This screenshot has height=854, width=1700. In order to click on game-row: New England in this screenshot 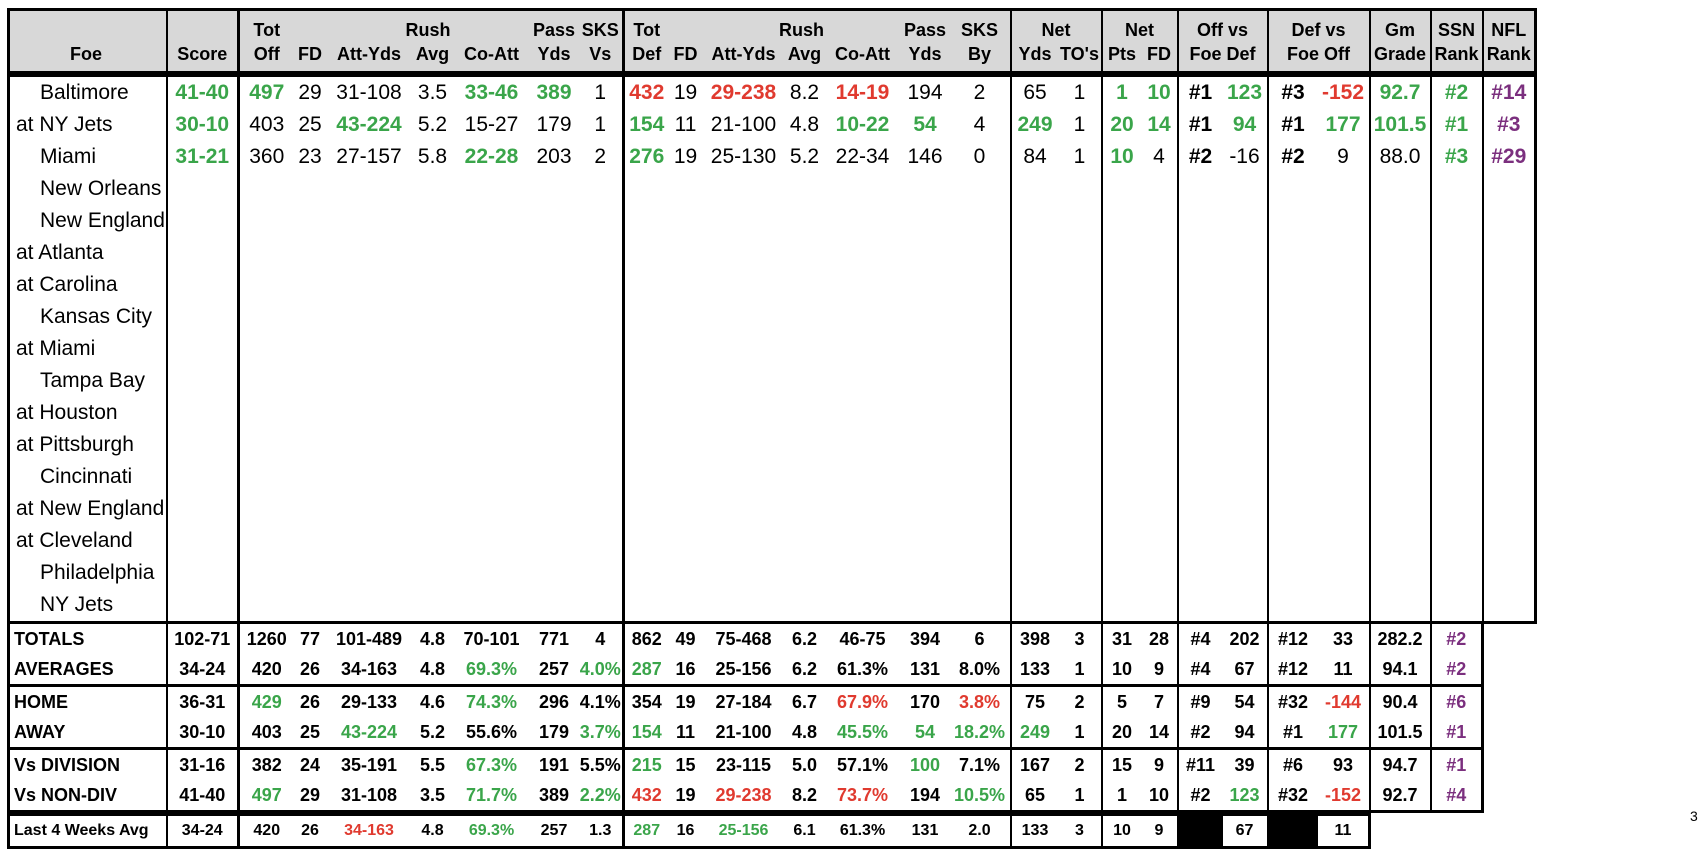, I will do `click(772, 221)`.